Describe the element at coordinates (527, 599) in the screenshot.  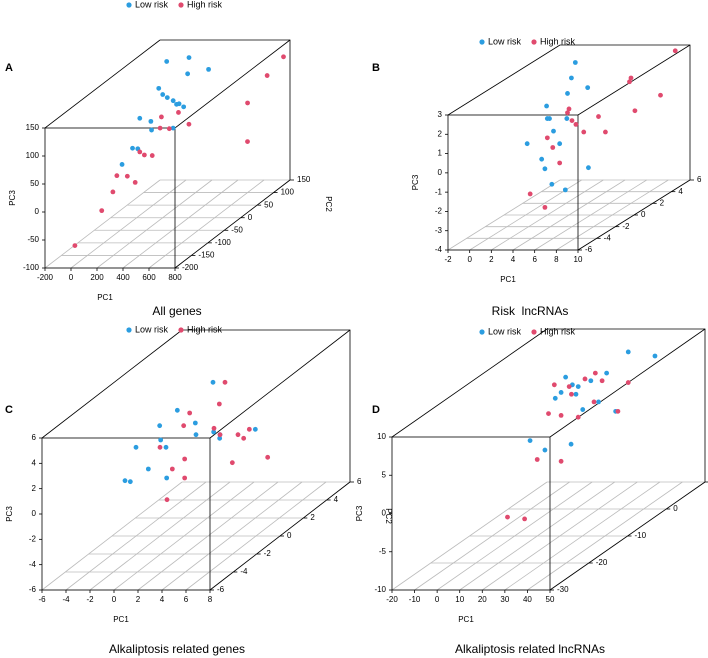
I see `x-tick-label: 40` at that location.